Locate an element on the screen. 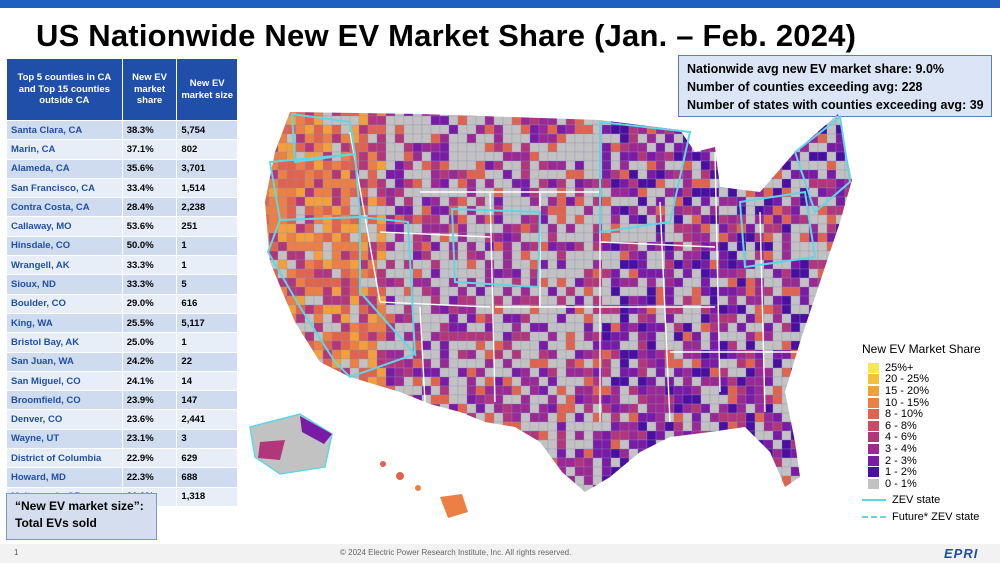 This screenshot has width=1000, height=563. cell-county: Boulder, CO is located at coordinates (64, 303).